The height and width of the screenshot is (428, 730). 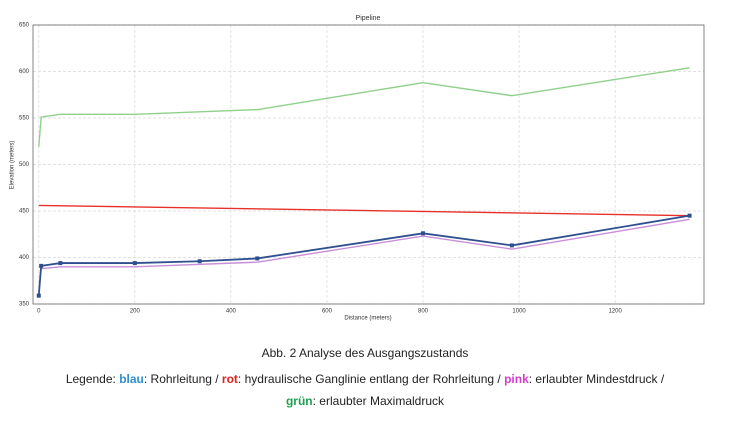 I want to click on y-tick-label: 350, so click(x=24, y=305).